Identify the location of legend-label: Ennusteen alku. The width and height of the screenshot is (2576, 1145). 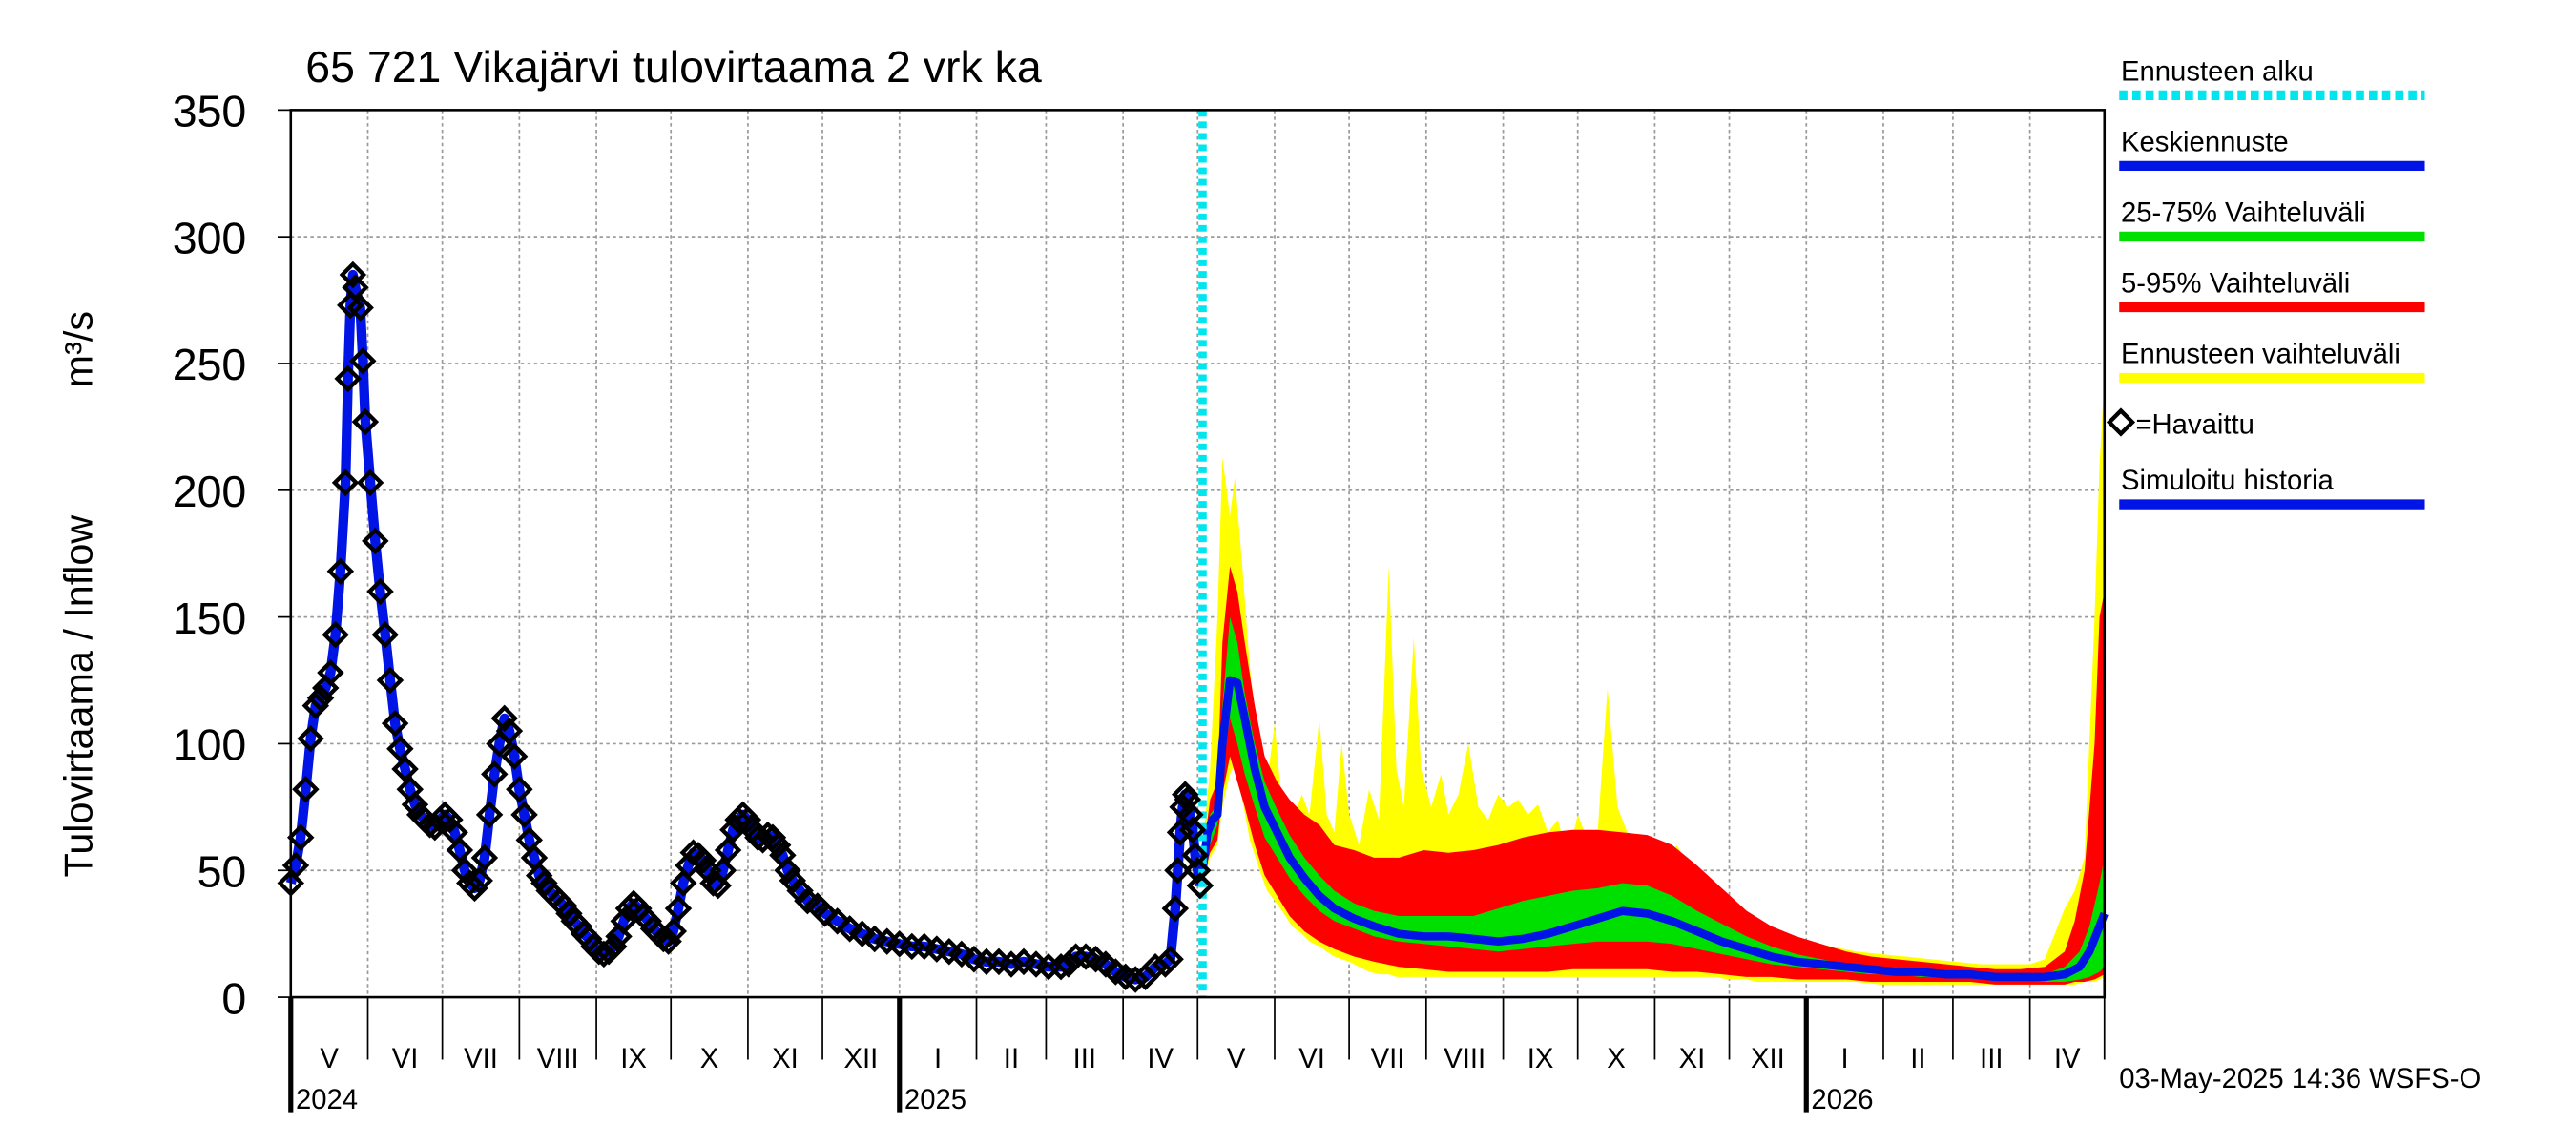
(2217, 71).